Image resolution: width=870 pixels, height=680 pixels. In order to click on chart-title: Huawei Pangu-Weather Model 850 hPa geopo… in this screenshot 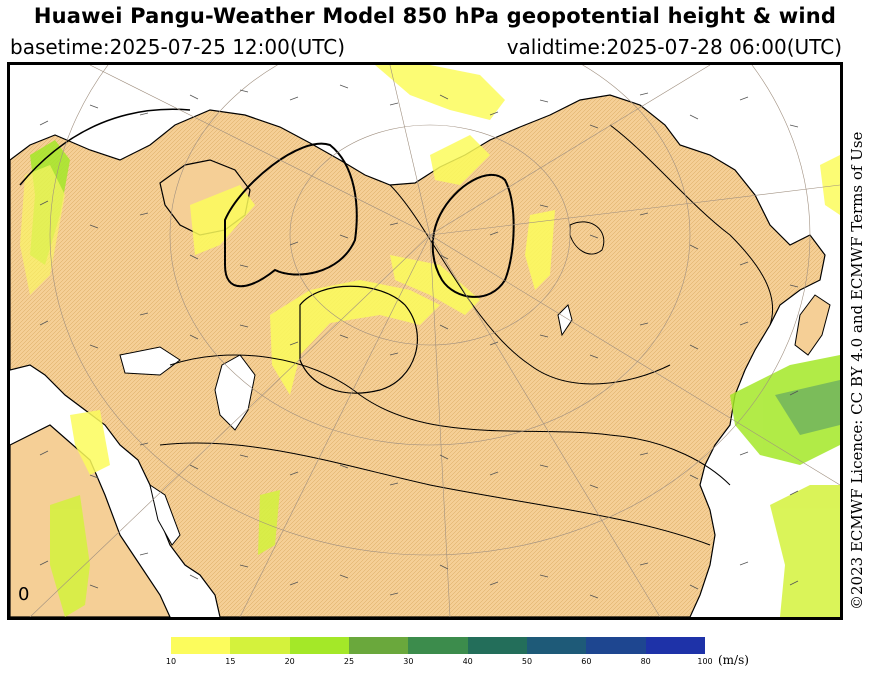, I will do `click(435, 16)`.